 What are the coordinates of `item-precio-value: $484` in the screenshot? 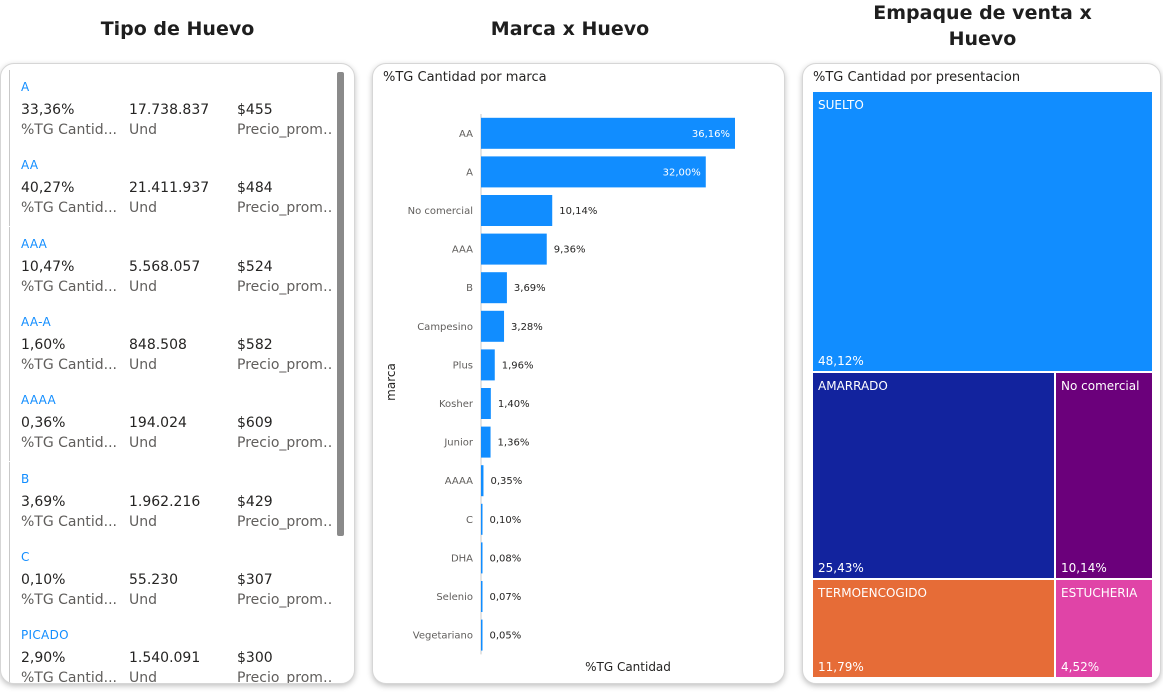 It's located at (255, 188).